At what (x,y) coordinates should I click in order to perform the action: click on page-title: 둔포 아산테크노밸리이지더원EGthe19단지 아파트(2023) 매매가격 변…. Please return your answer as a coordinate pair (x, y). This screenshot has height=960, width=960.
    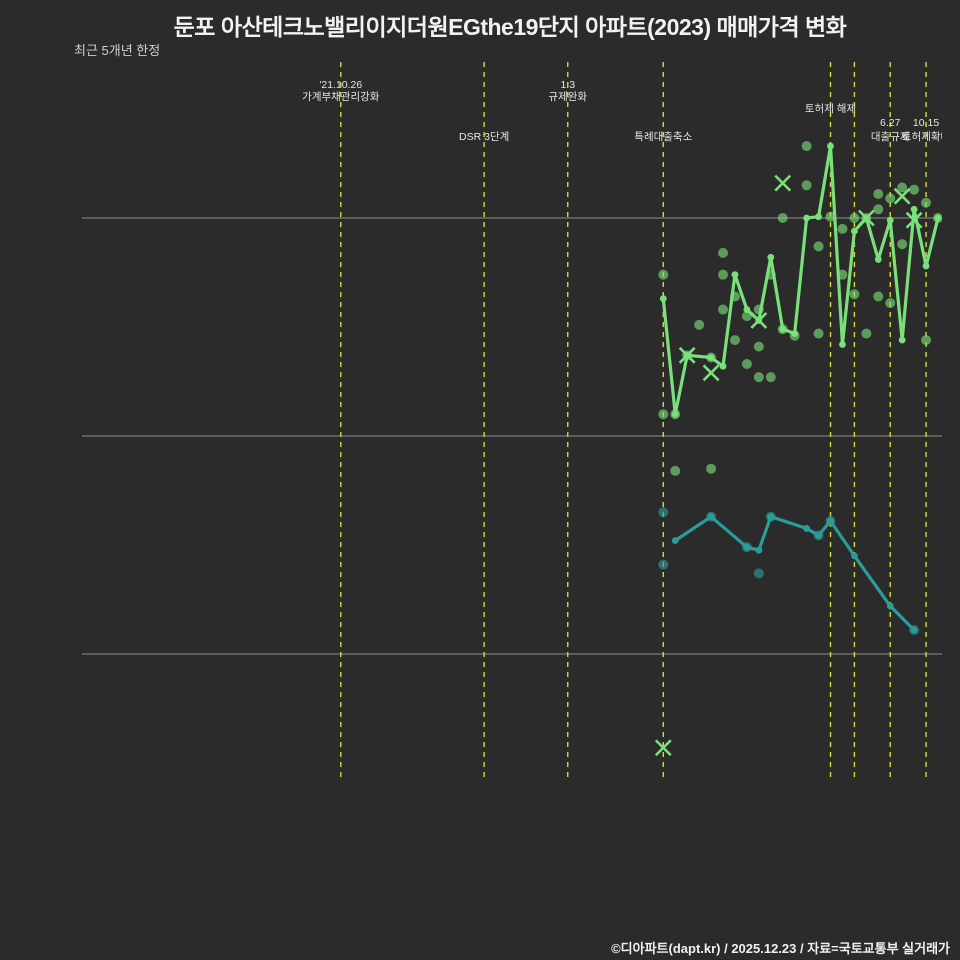
    Looking at the image, I should click on (510, 27).